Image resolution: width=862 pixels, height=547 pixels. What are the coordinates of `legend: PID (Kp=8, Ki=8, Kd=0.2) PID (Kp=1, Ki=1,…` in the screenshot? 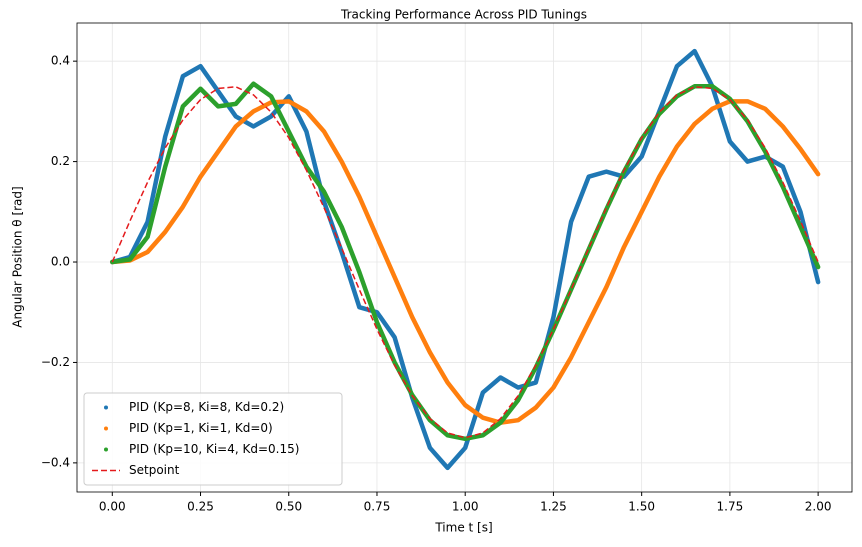 It's located at (213, 439).